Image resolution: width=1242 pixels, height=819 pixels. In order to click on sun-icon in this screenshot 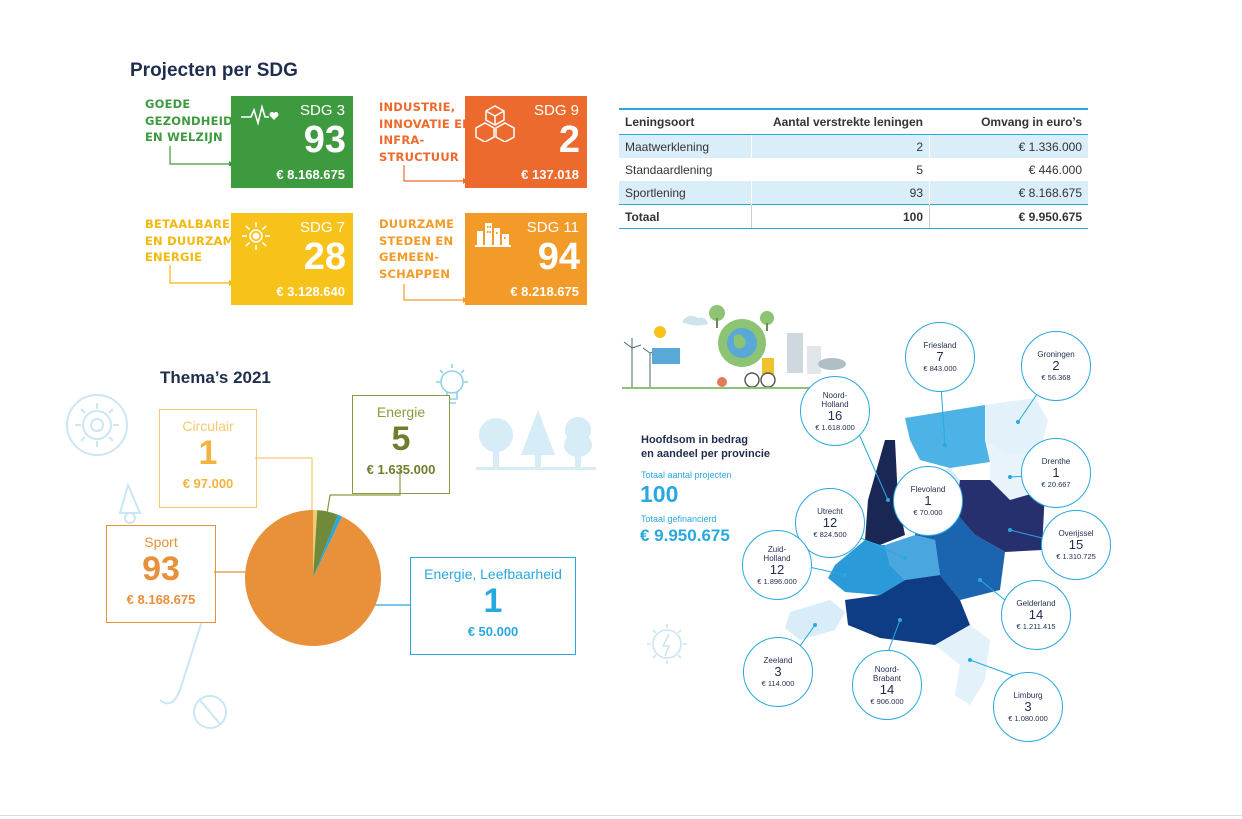, I will do `click(256, 236)`.